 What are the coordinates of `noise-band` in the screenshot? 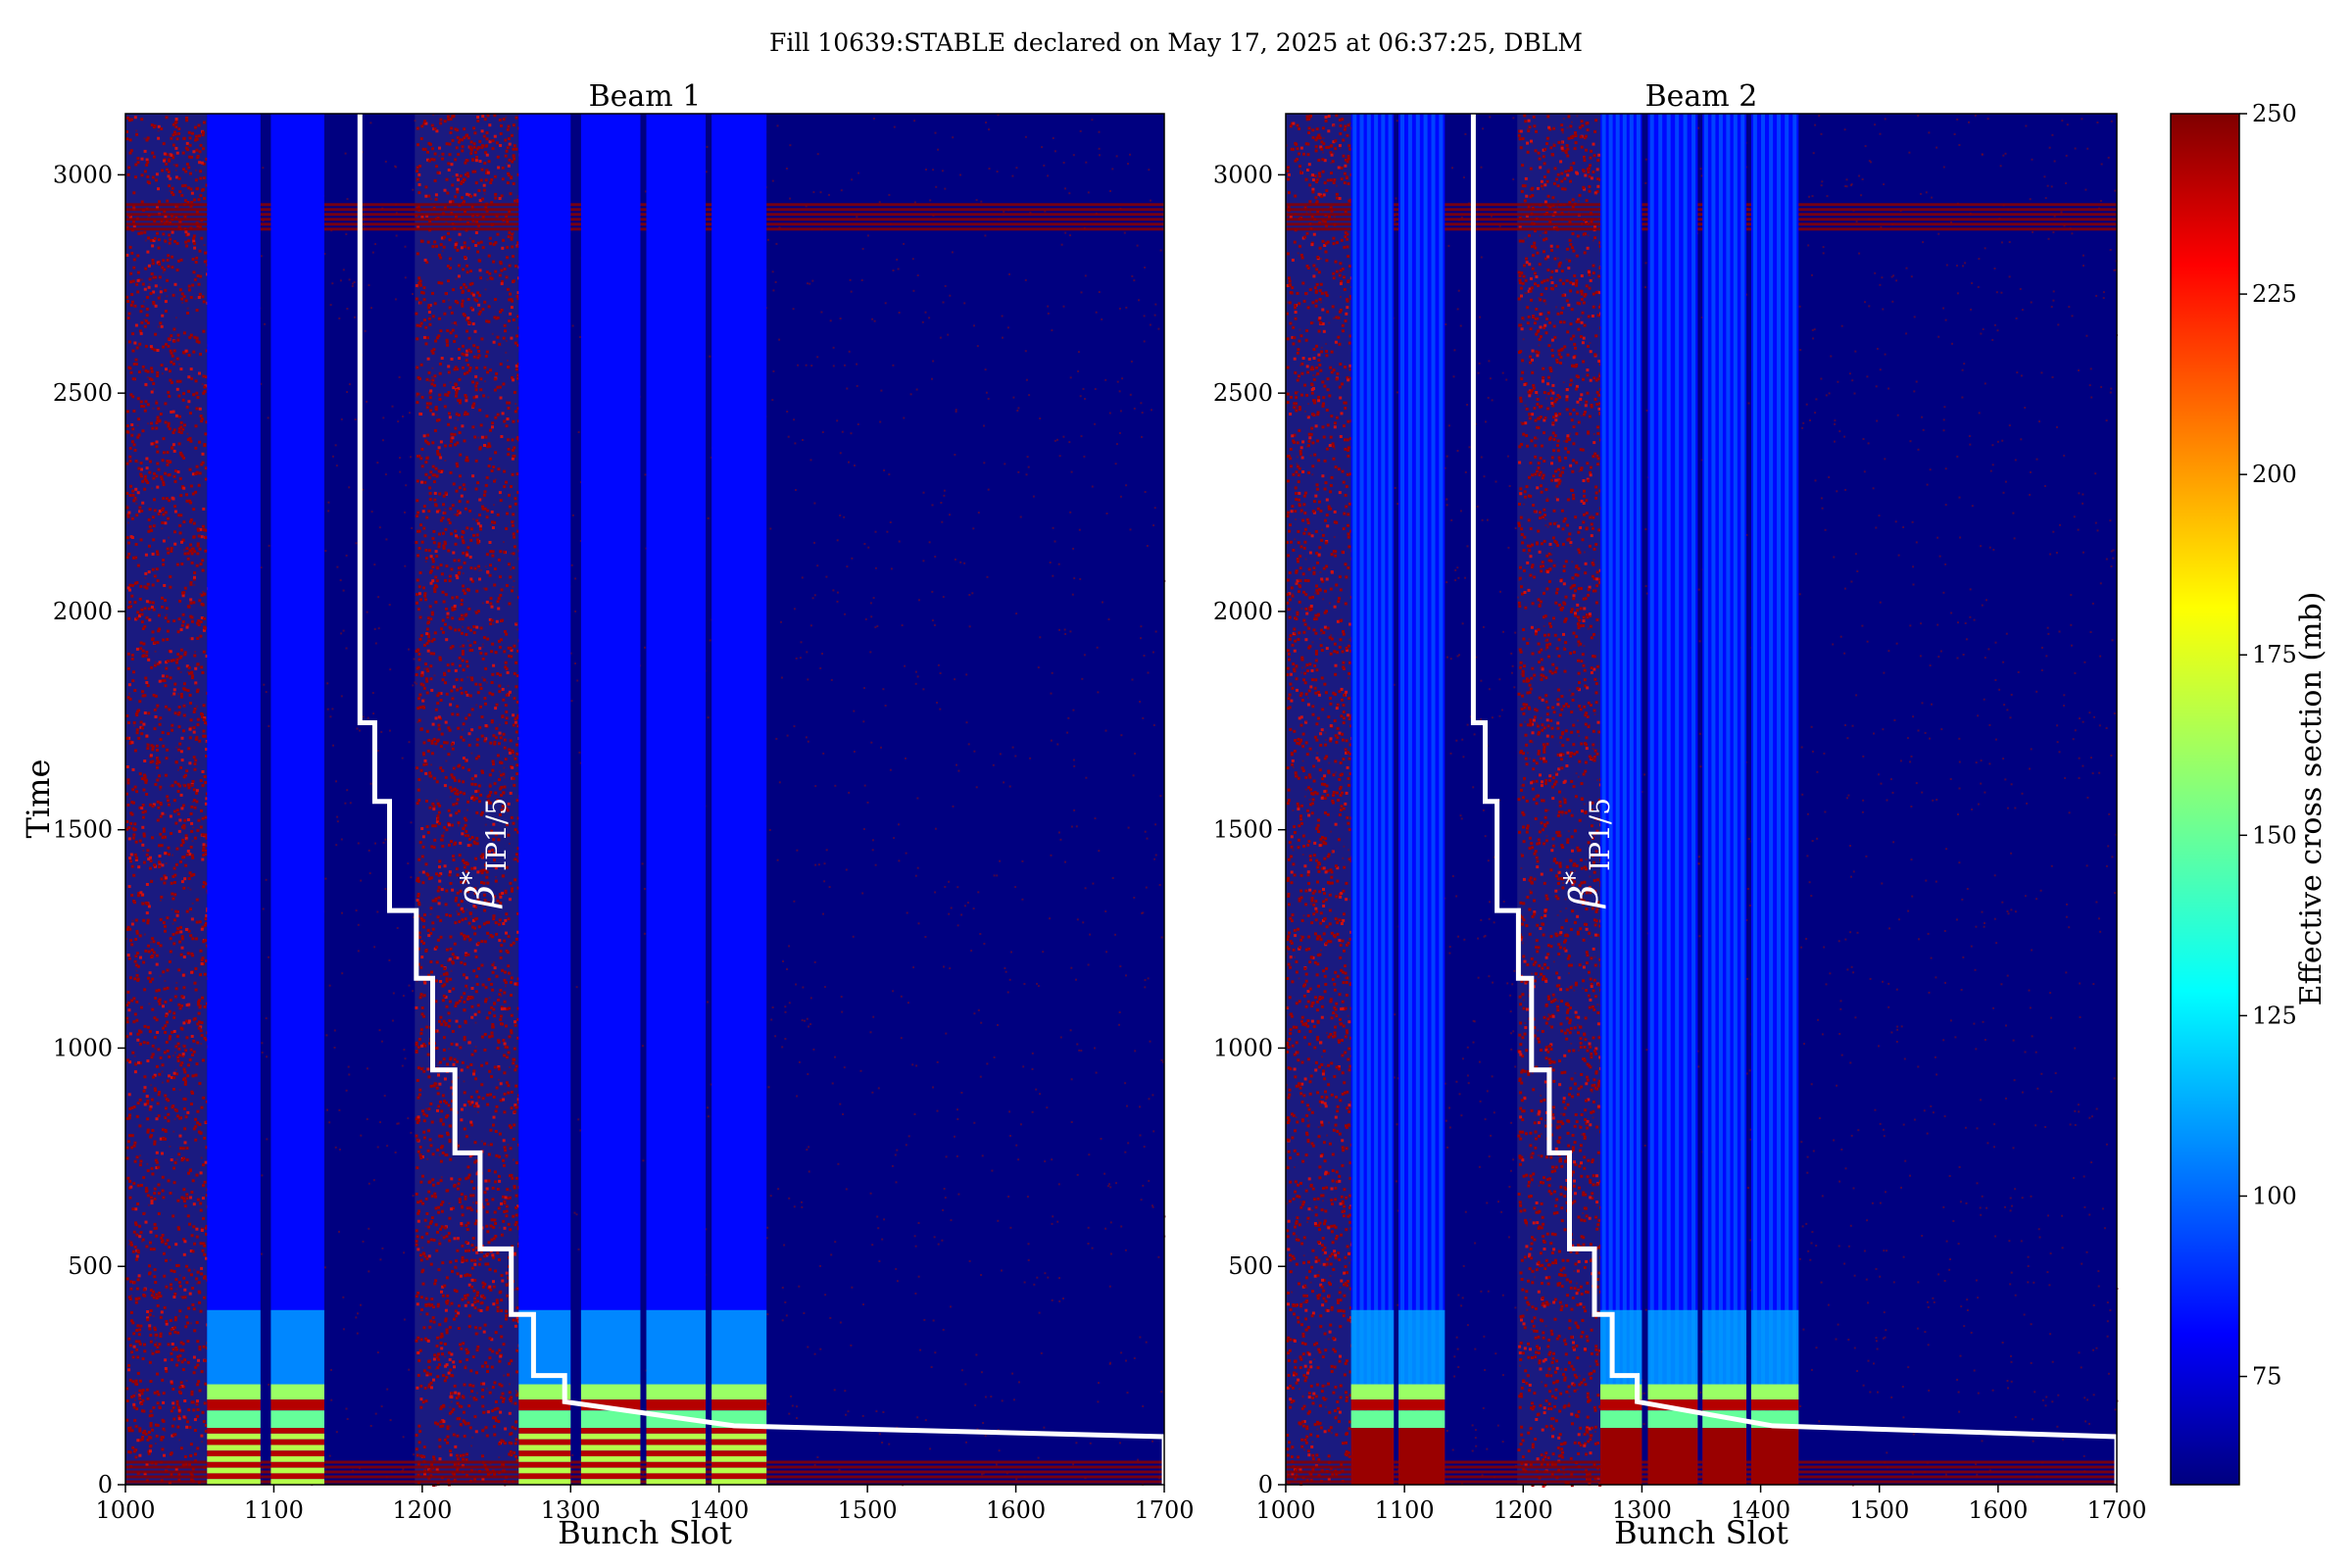 It's located at (468, 800).